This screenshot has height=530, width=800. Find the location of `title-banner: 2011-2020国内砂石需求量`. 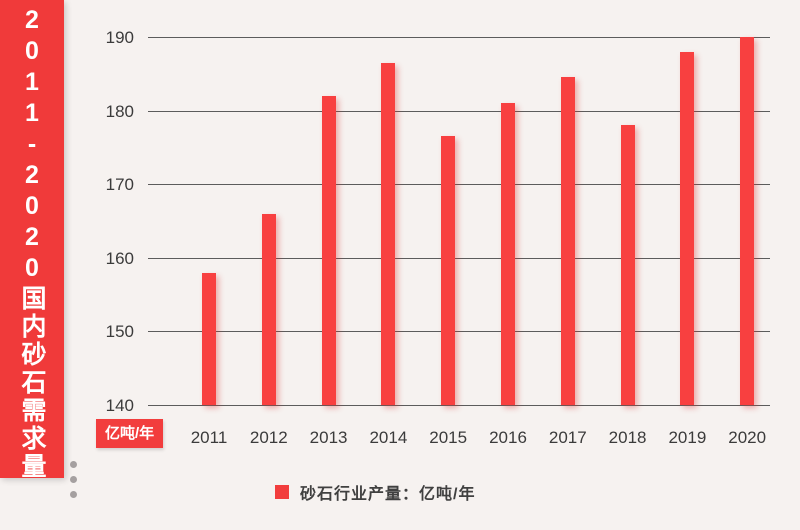

title-banner: 2011-2020国内砂石需求量 is located at coordinates (32, 240).